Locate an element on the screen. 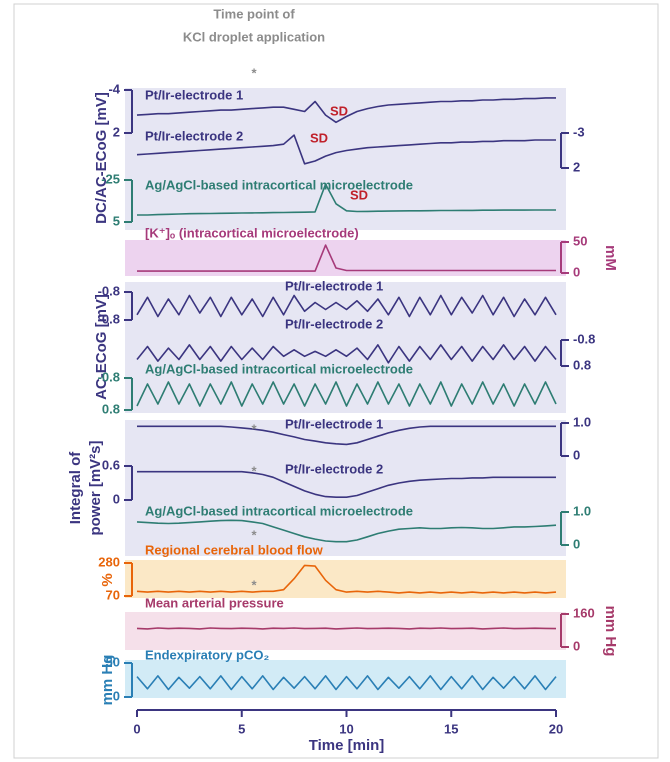  y2-axis-label: mm Hg is located at coordinates (610, 631).